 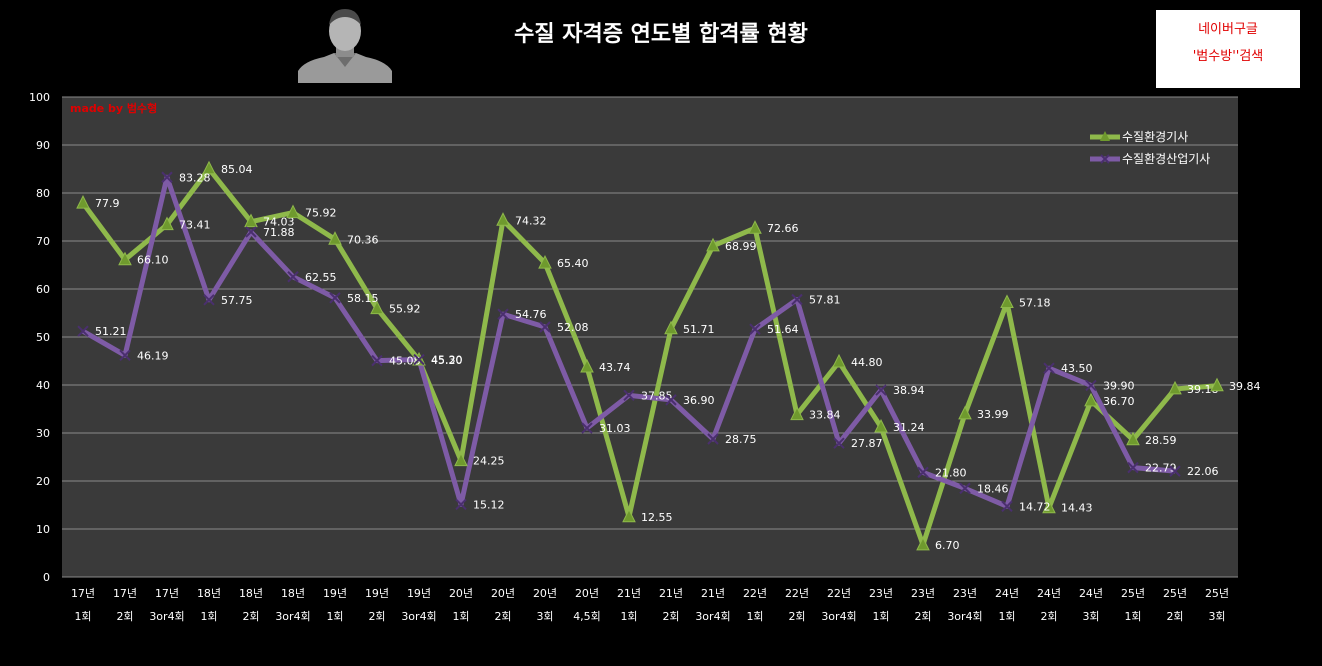 What do you see at coordinates (947, 545) in the screenshot?
I see `data-label: 6.70` at bounding box center [947, 545].